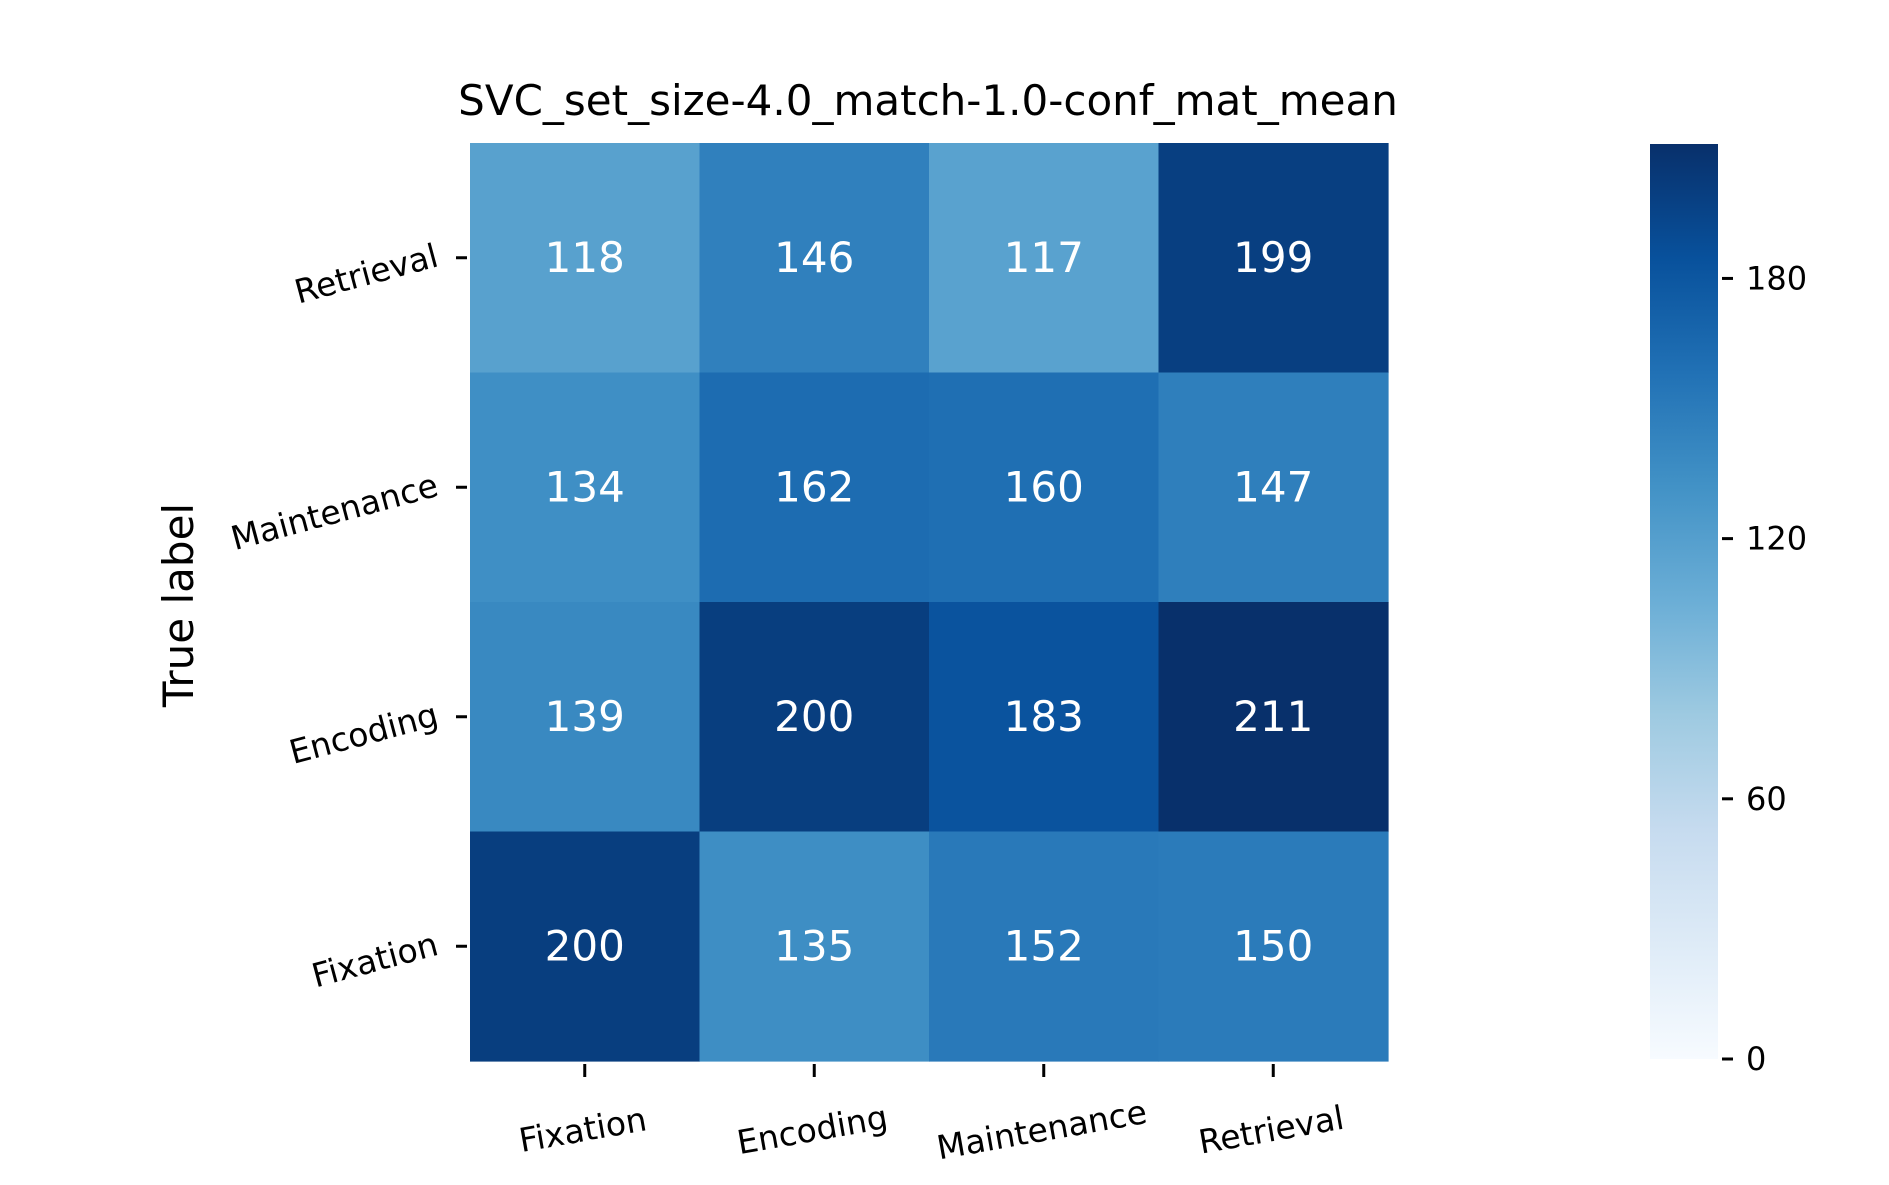 Image resolution: width=1889 pixels, height=1185 pixels. I want to click on cell-value-label: 139, so click(585, 716).